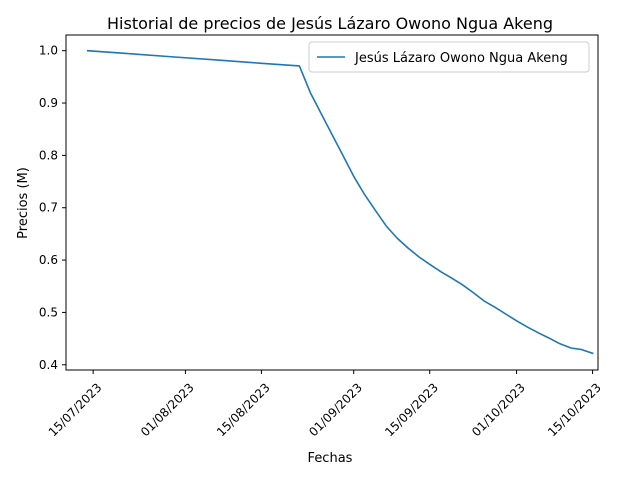 The width and height of the screenshot is (640, 480). I want to click on y-axis: 0.4 0.5 0.6 0.7 0.8 0.9 1.0, so click(52, 208).